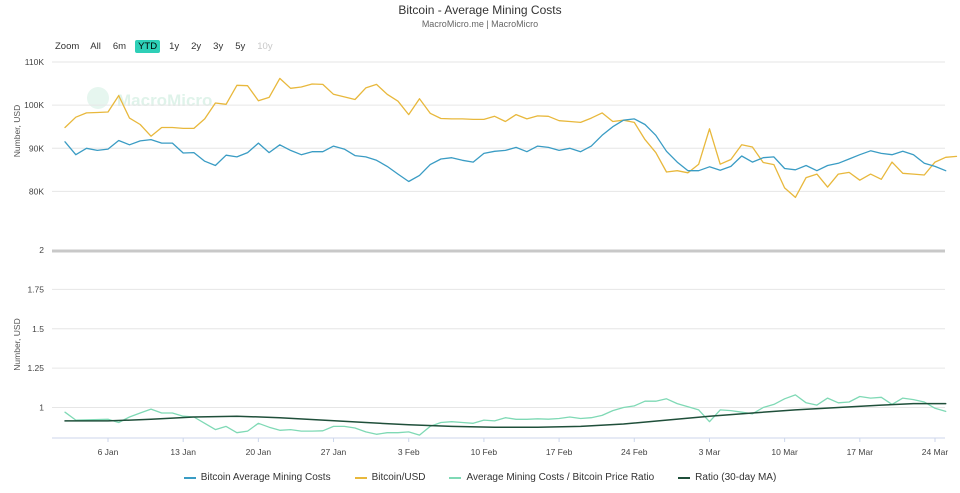 This screenshot has width=960, height=493. Describe the element at coordinates (174, 46) in the screenshot. I see `zoom-button-1y: 1y` at that location.